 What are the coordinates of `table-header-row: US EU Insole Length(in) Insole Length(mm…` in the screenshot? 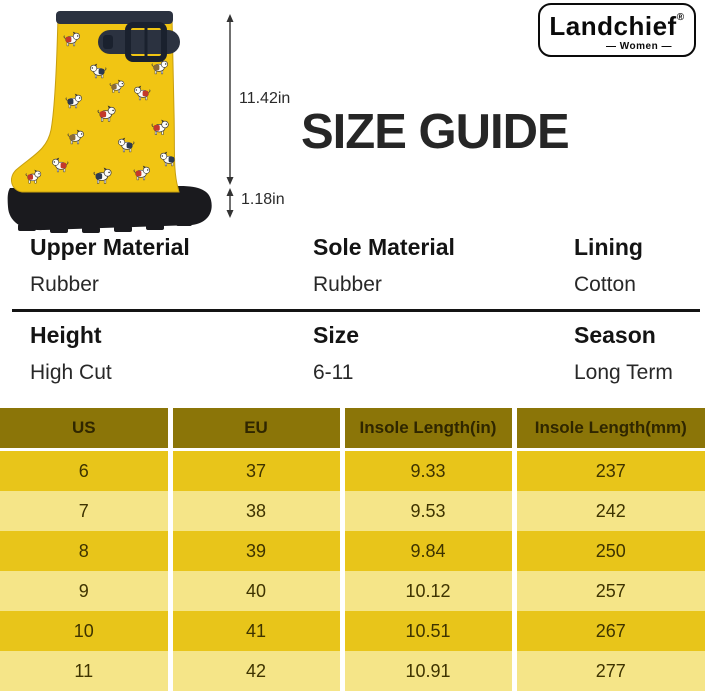 It's located at (352, 429).